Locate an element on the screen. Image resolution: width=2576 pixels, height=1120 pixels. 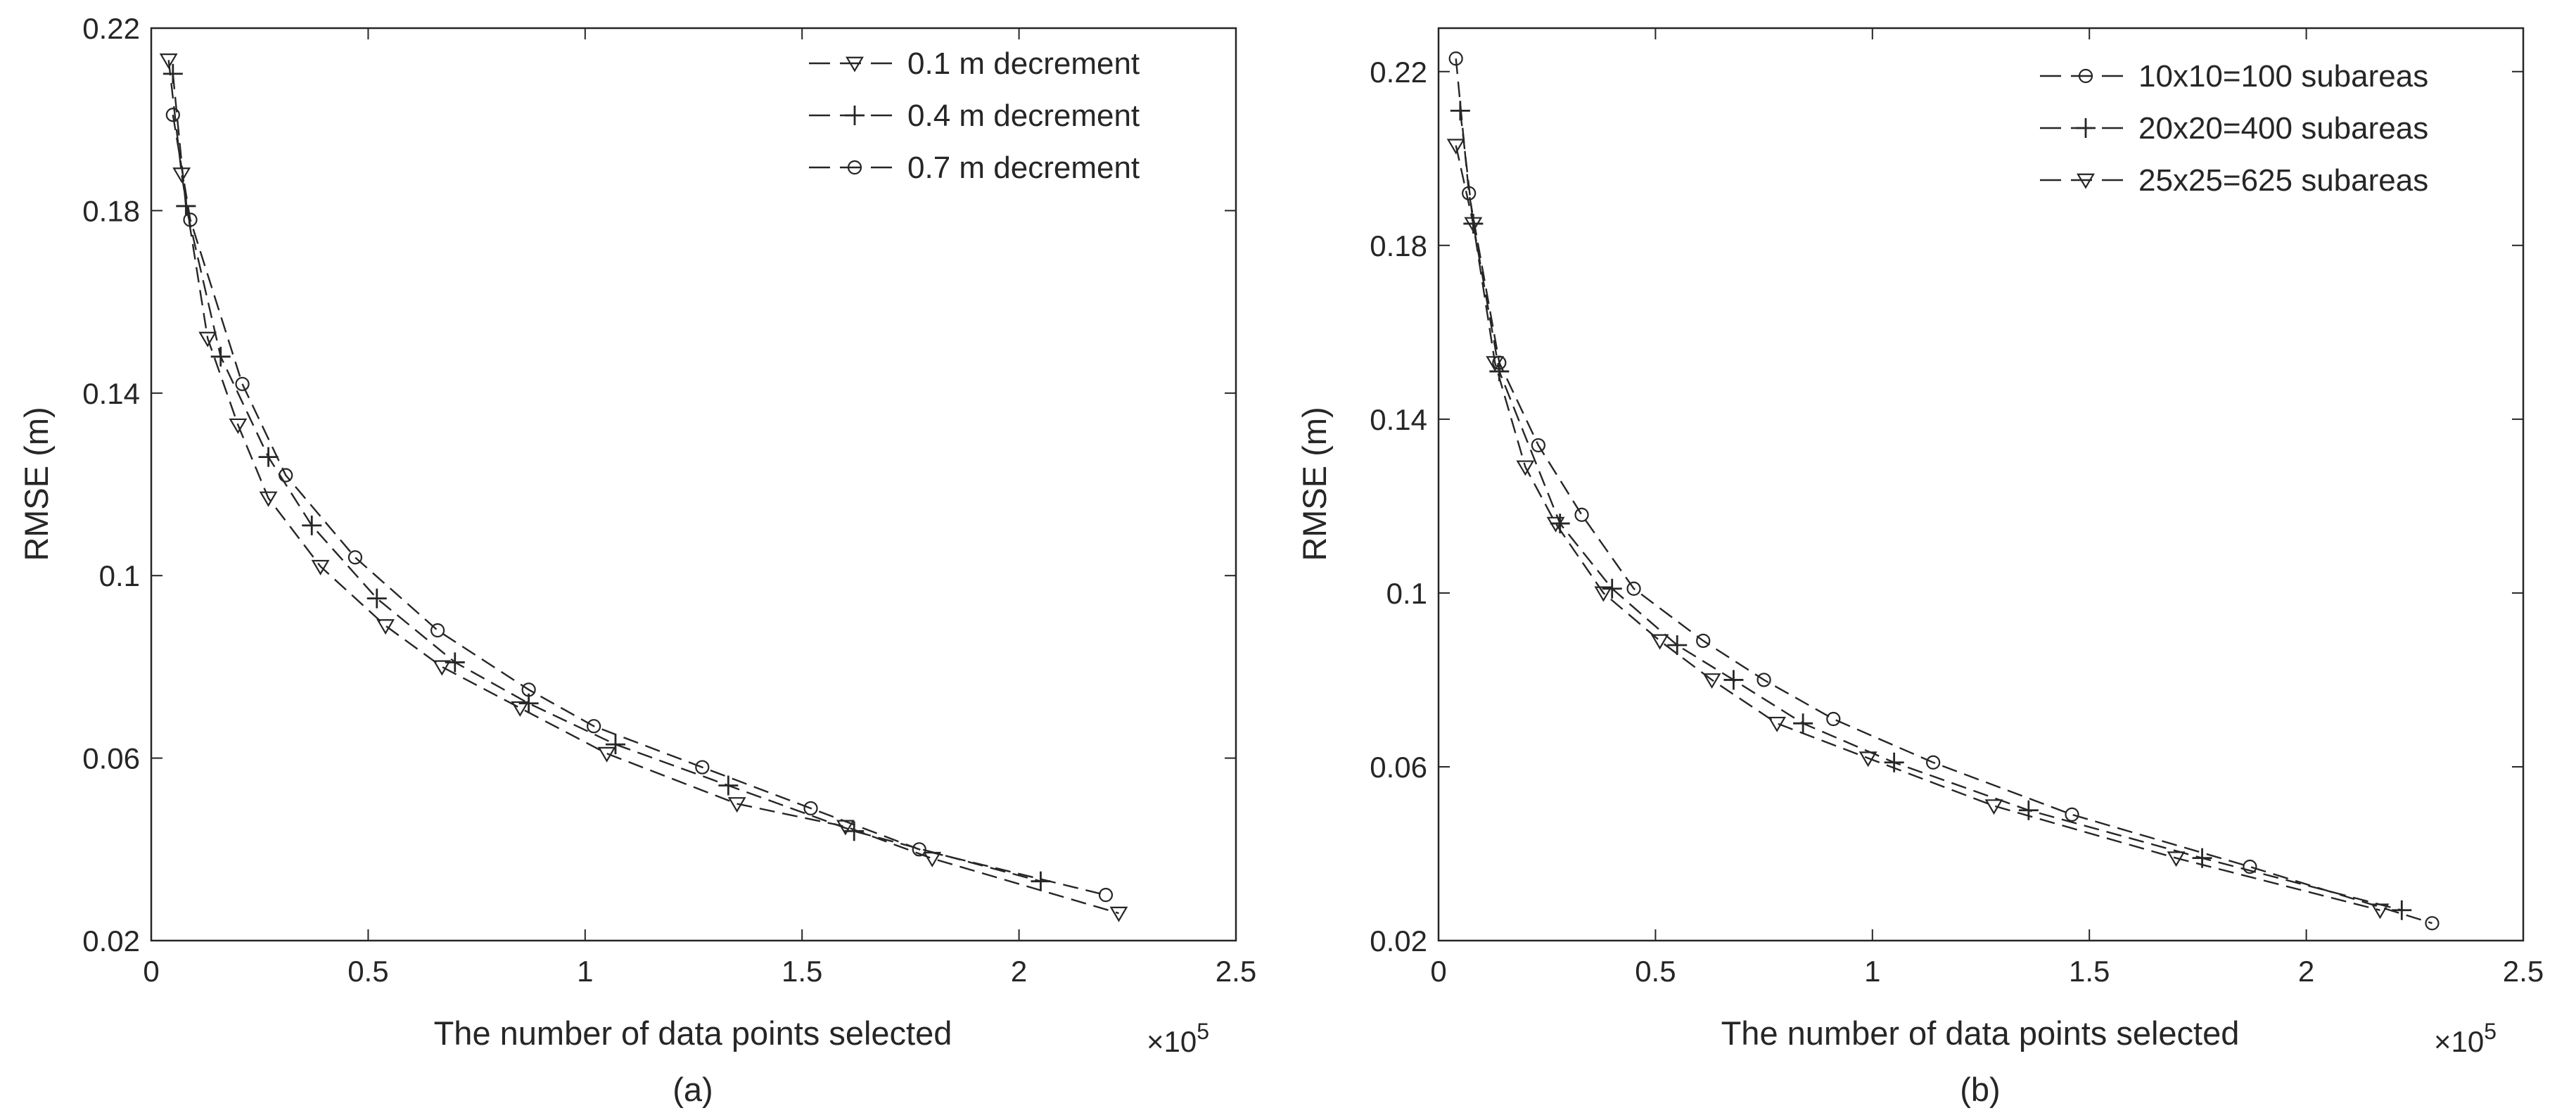
x-tick-label-b: 0.5 is located at coordinates (1655, 972).